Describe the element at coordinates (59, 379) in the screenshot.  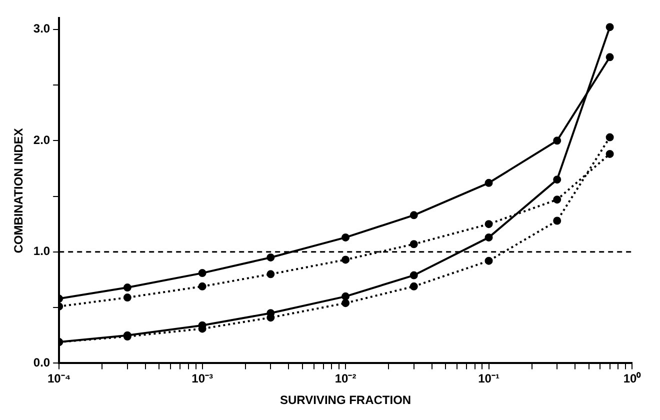
I see `x-tick-label: 10⁻⁴` at that location.